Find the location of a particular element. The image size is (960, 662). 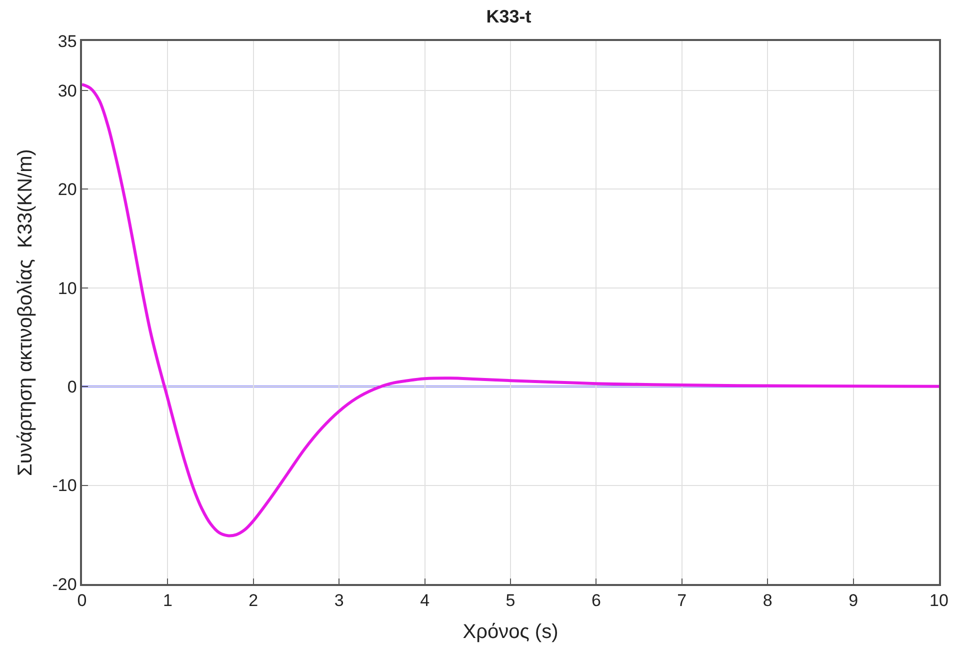

x-tick-label: 6 is located at coordinates (596, 600).